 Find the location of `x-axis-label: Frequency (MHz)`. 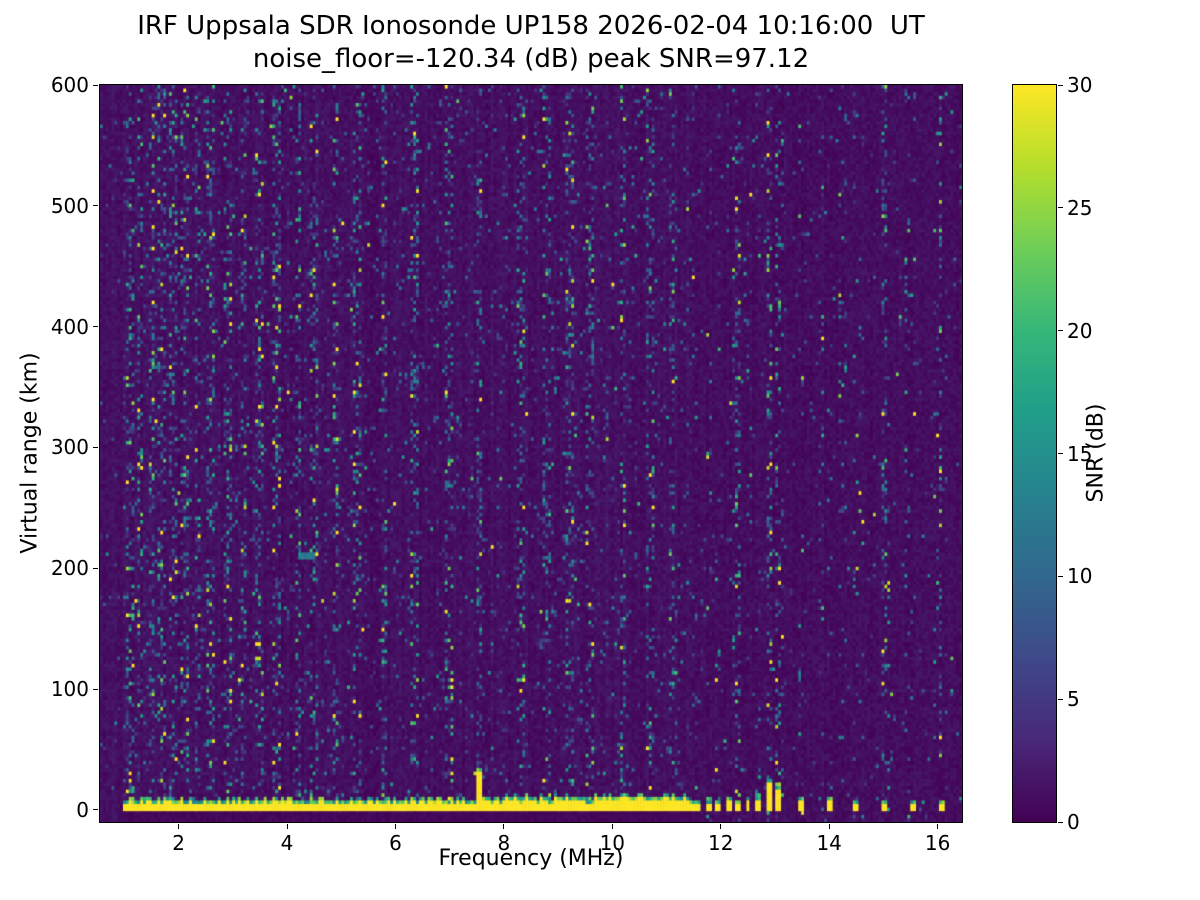

x-axis-label: Frequency (MHz) is located at coordinates (531, 858).